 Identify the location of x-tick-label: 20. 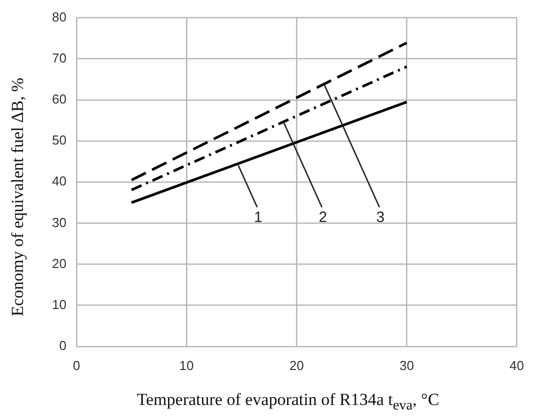
(296, 365).